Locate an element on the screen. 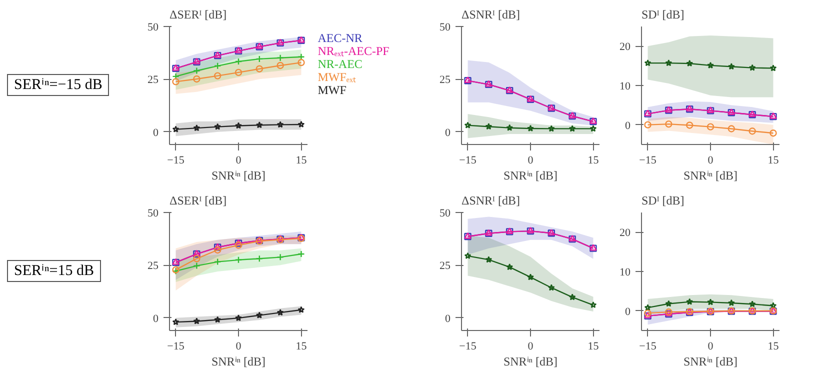 This screenshot has height=377, width=830. series-label: MWFₑₓₜ is located at coordinates (337, 77).